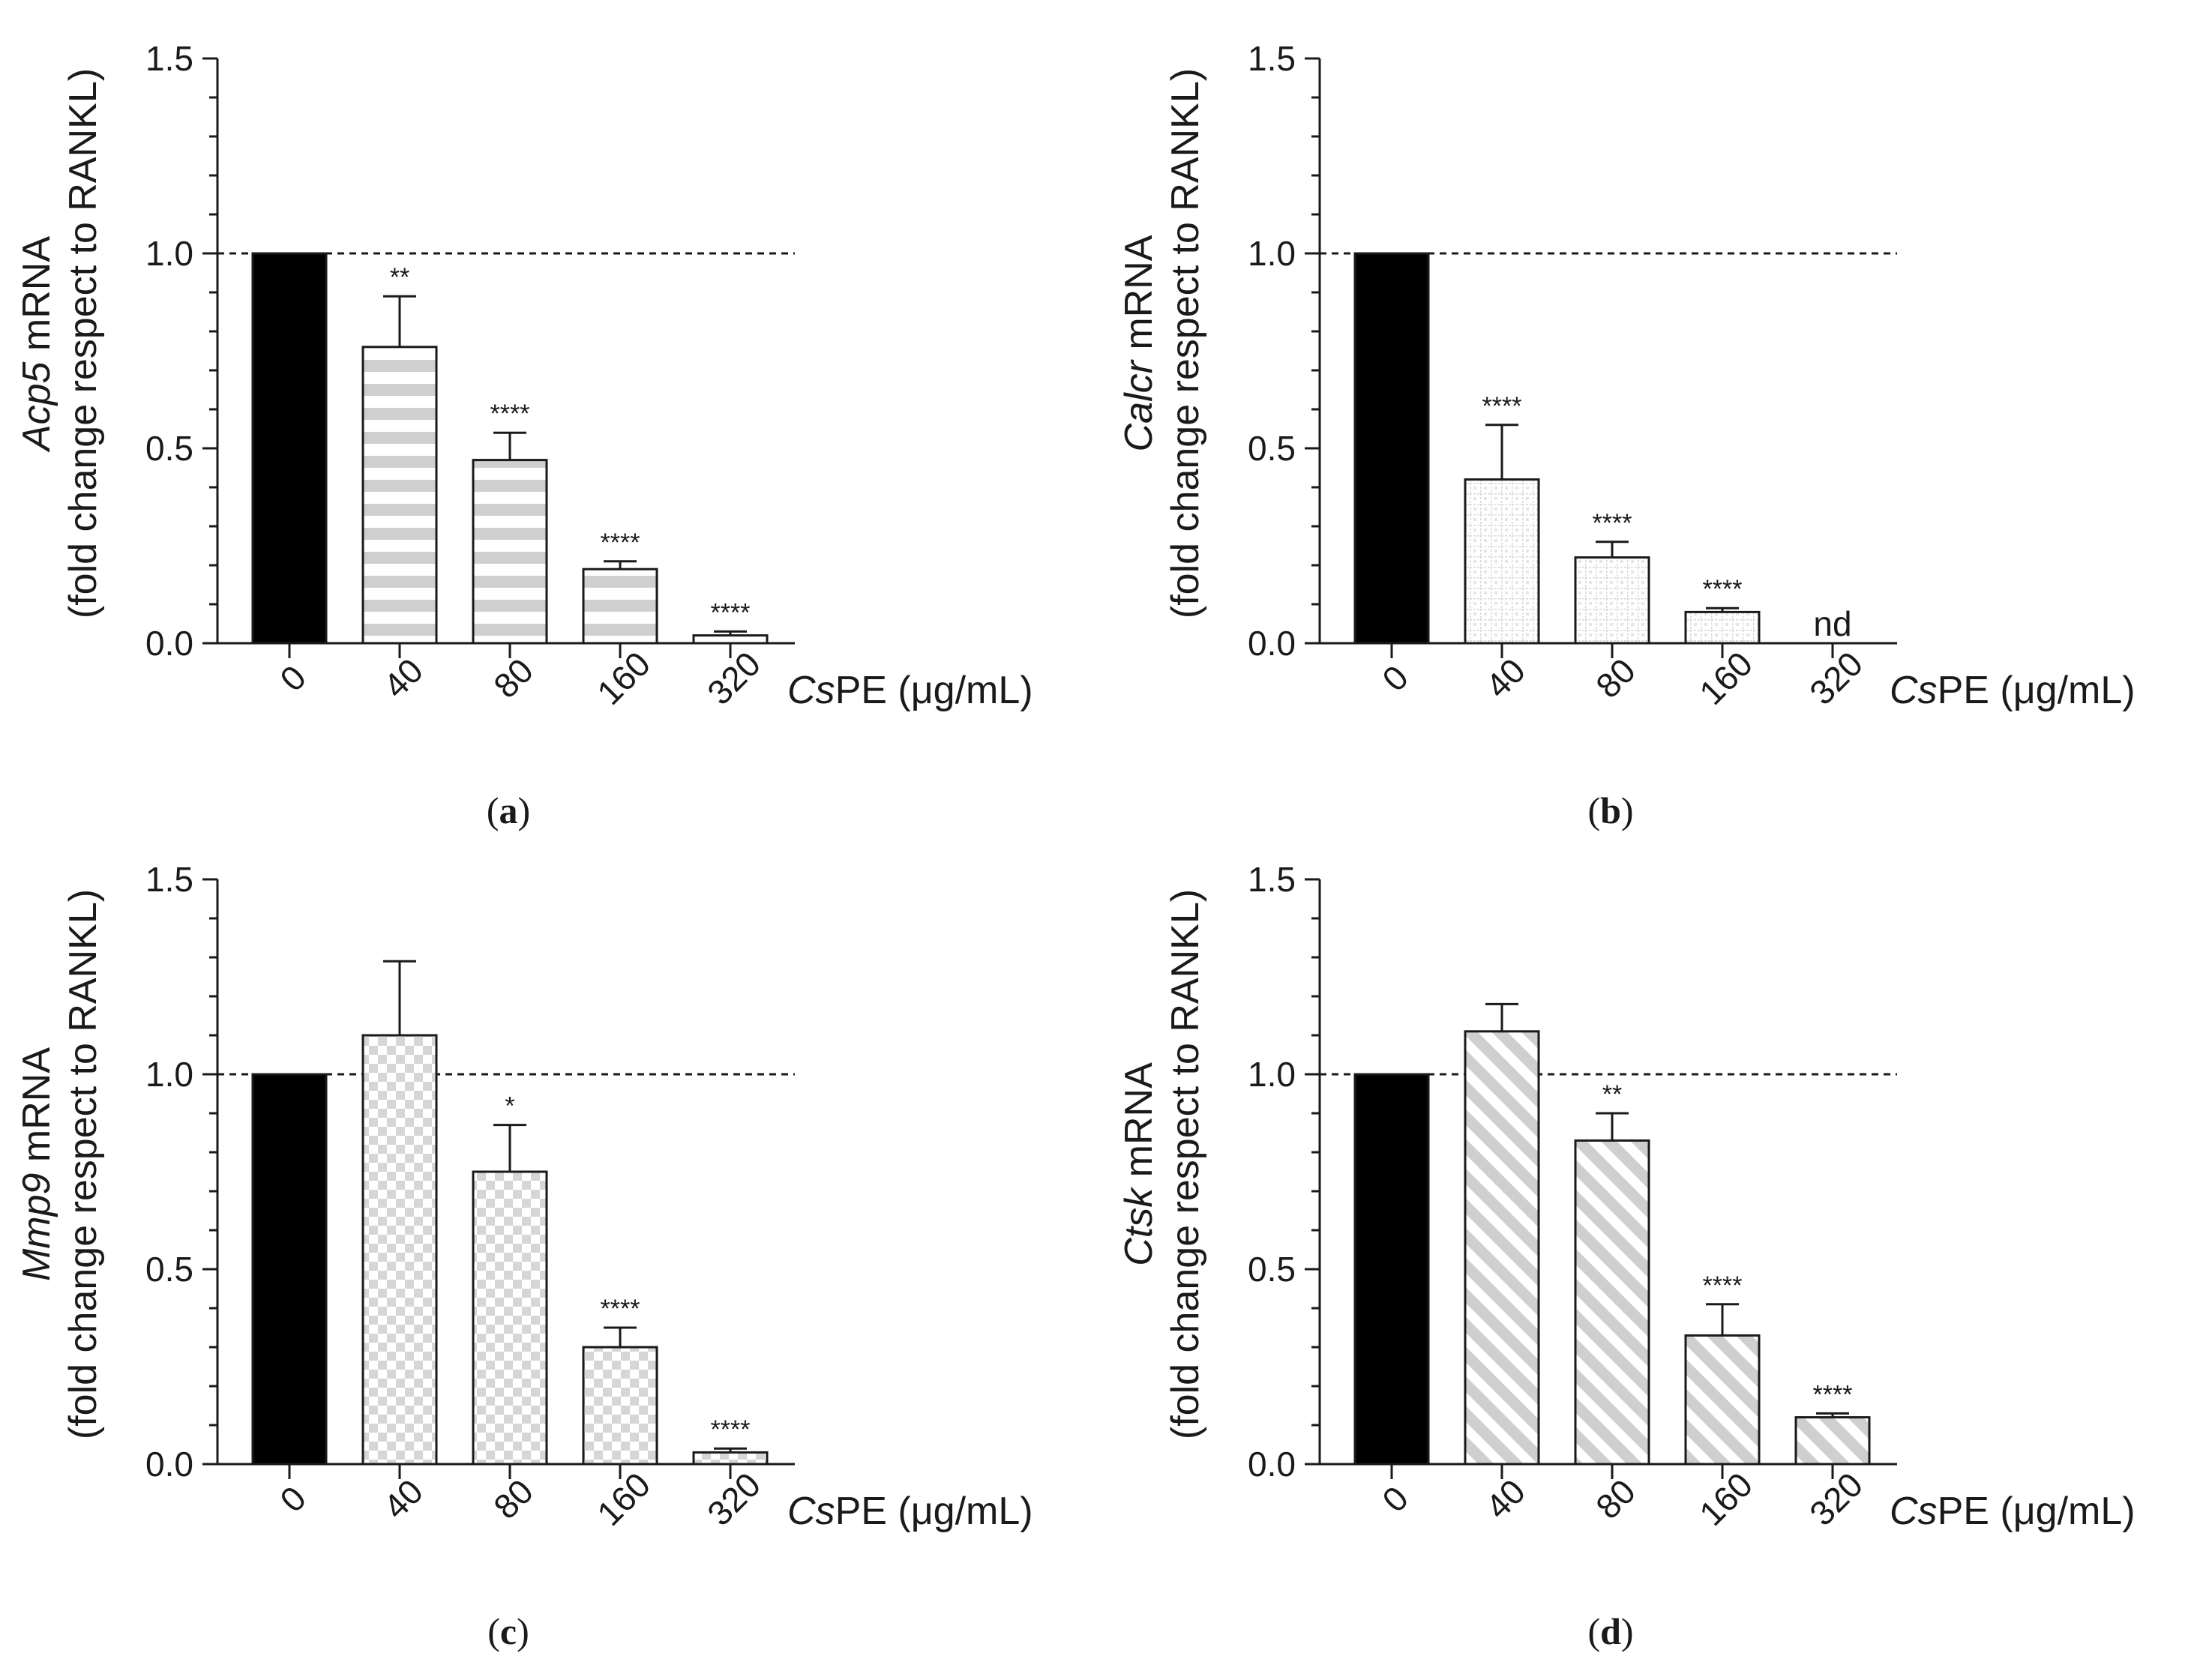 This screenshot has height=1674, width=2212. Describe the element at coordinates (1610, 810) in the screenshot. I see `panel-label: (b)` at that location.